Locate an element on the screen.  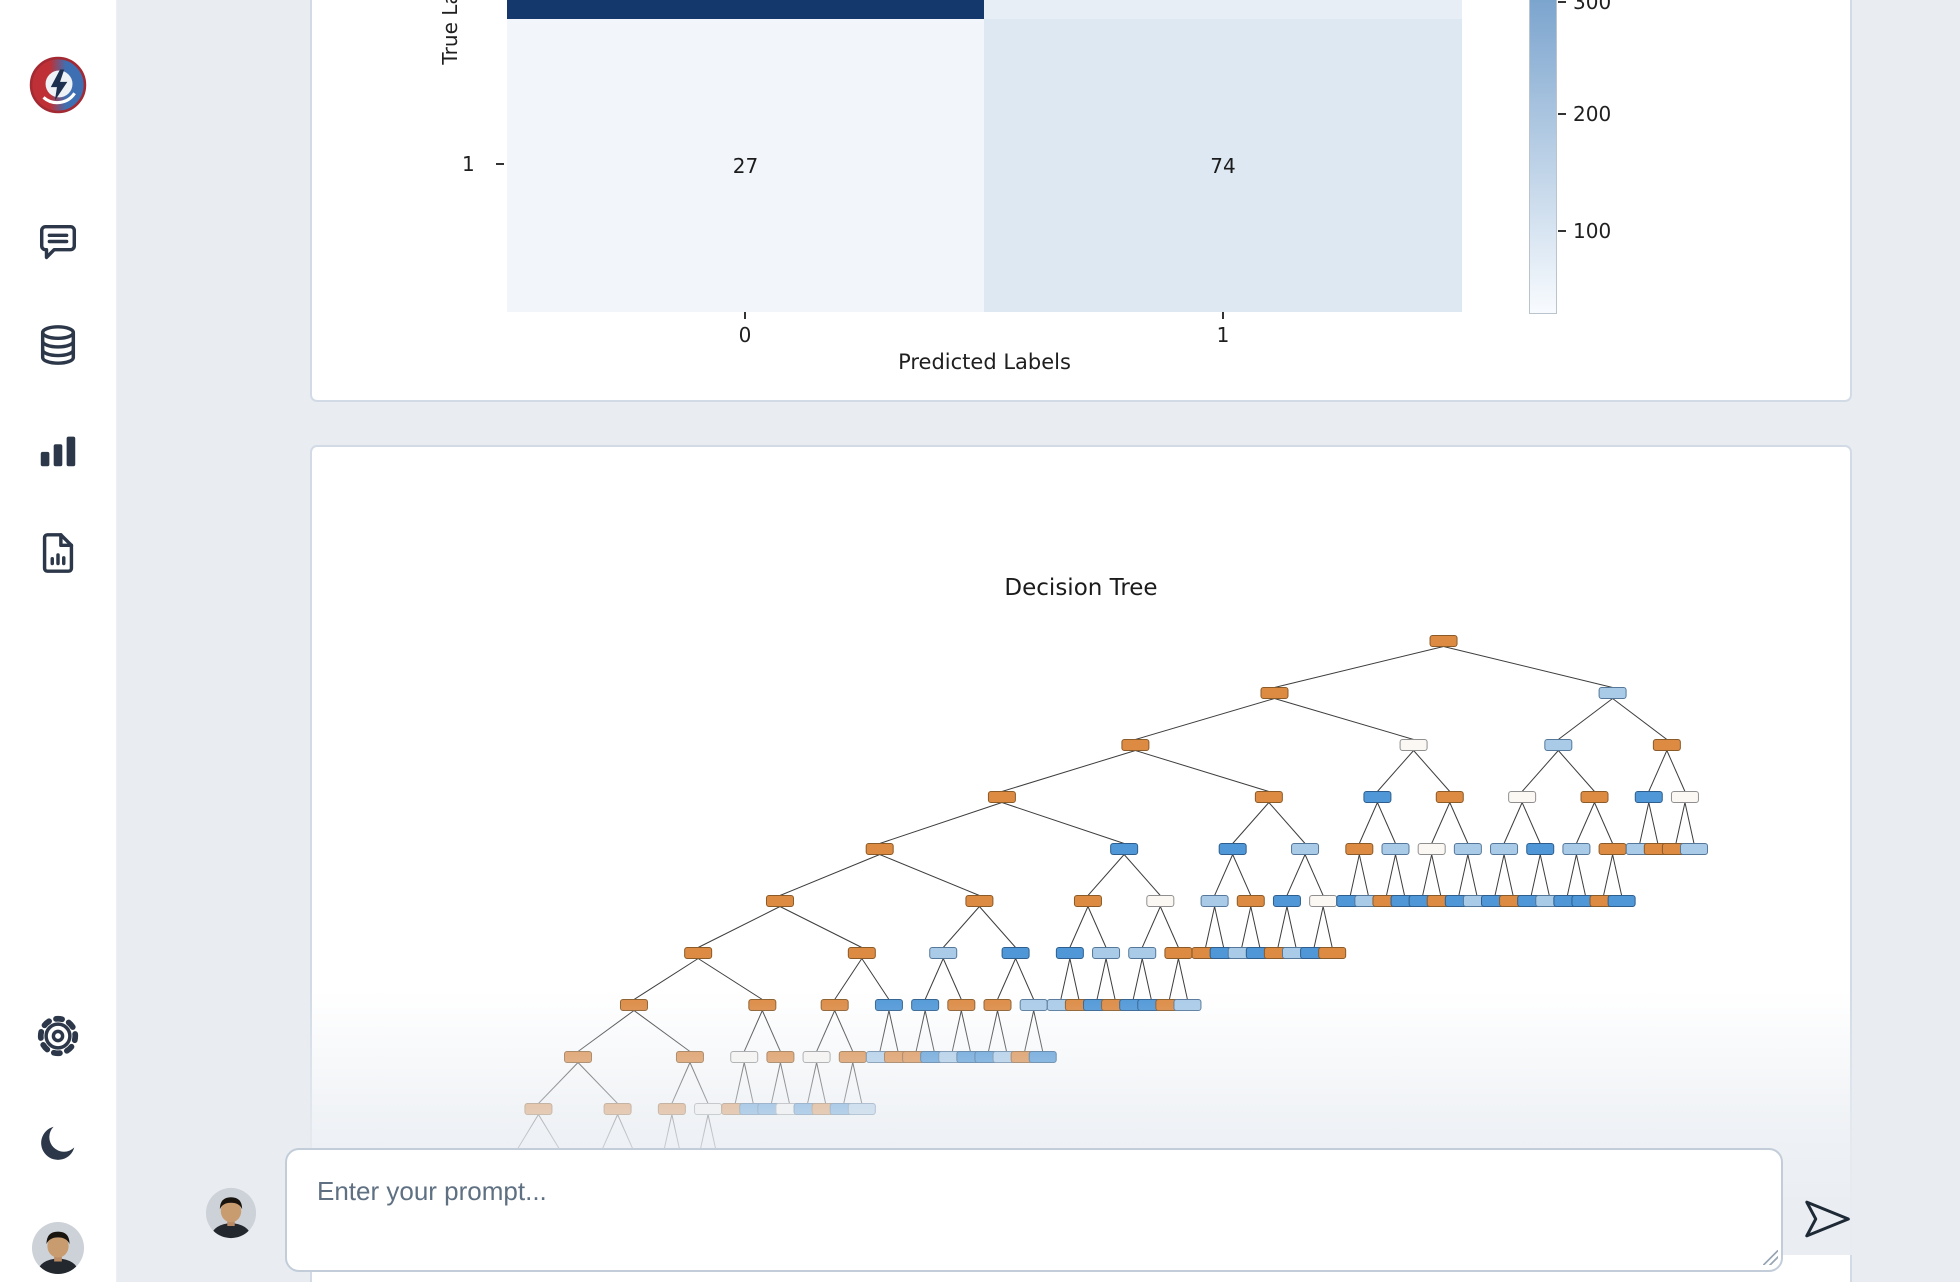
sidebar-item-analytics is located at coordinates (58, 450).